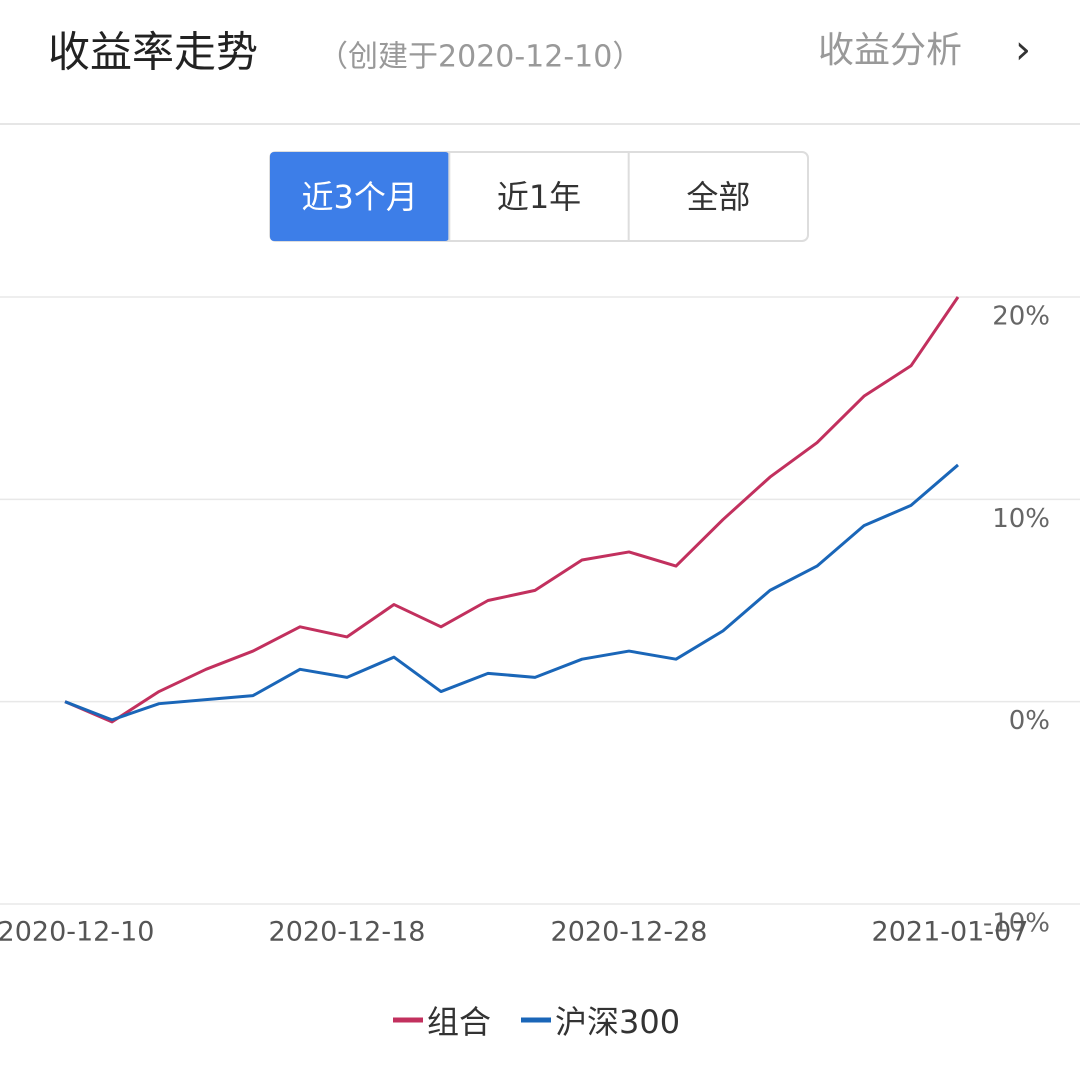  What do you see at coordinates (629, 932) in the screenshot?
I see `x-tick-label: 2020-12-28` at bounding box center [629, 932].